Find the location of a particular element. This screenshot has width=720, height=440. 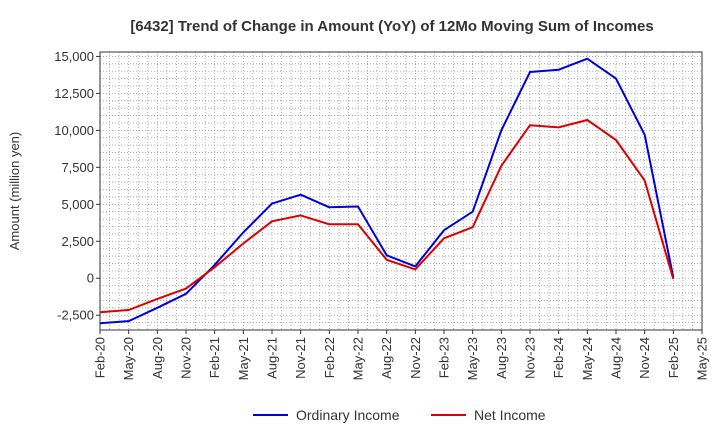

x-tick-label: Nov-24 is located at coordinates (644, 358).